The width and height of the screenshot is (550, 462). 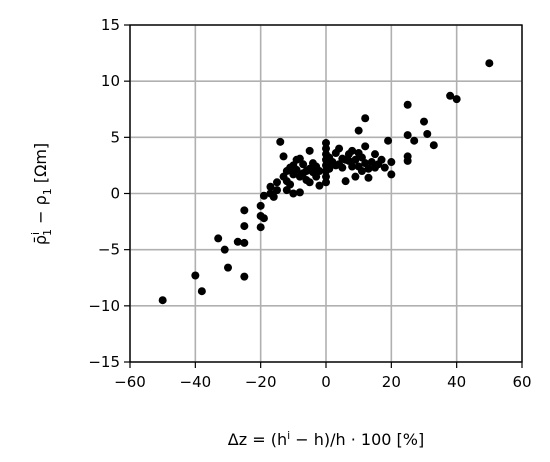 I want to click on y-tick-label: −15, so click(x=104, y=362).